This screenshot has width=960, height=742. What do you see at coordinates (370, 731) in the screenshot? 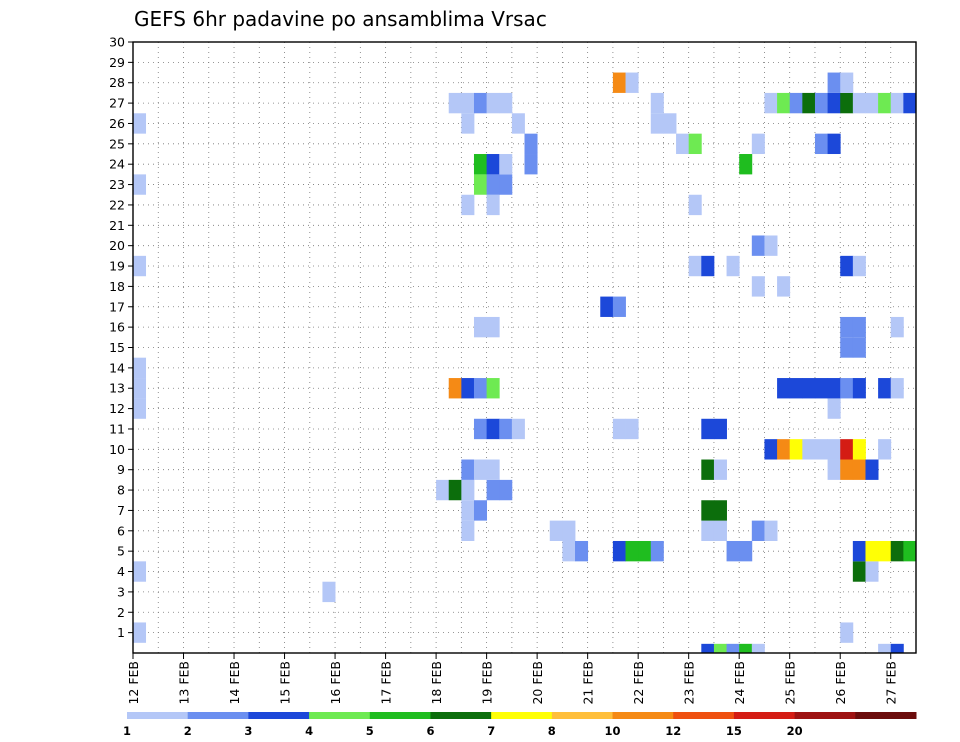
I see `colorbar-label: 5` at bounding box center [370, 731].